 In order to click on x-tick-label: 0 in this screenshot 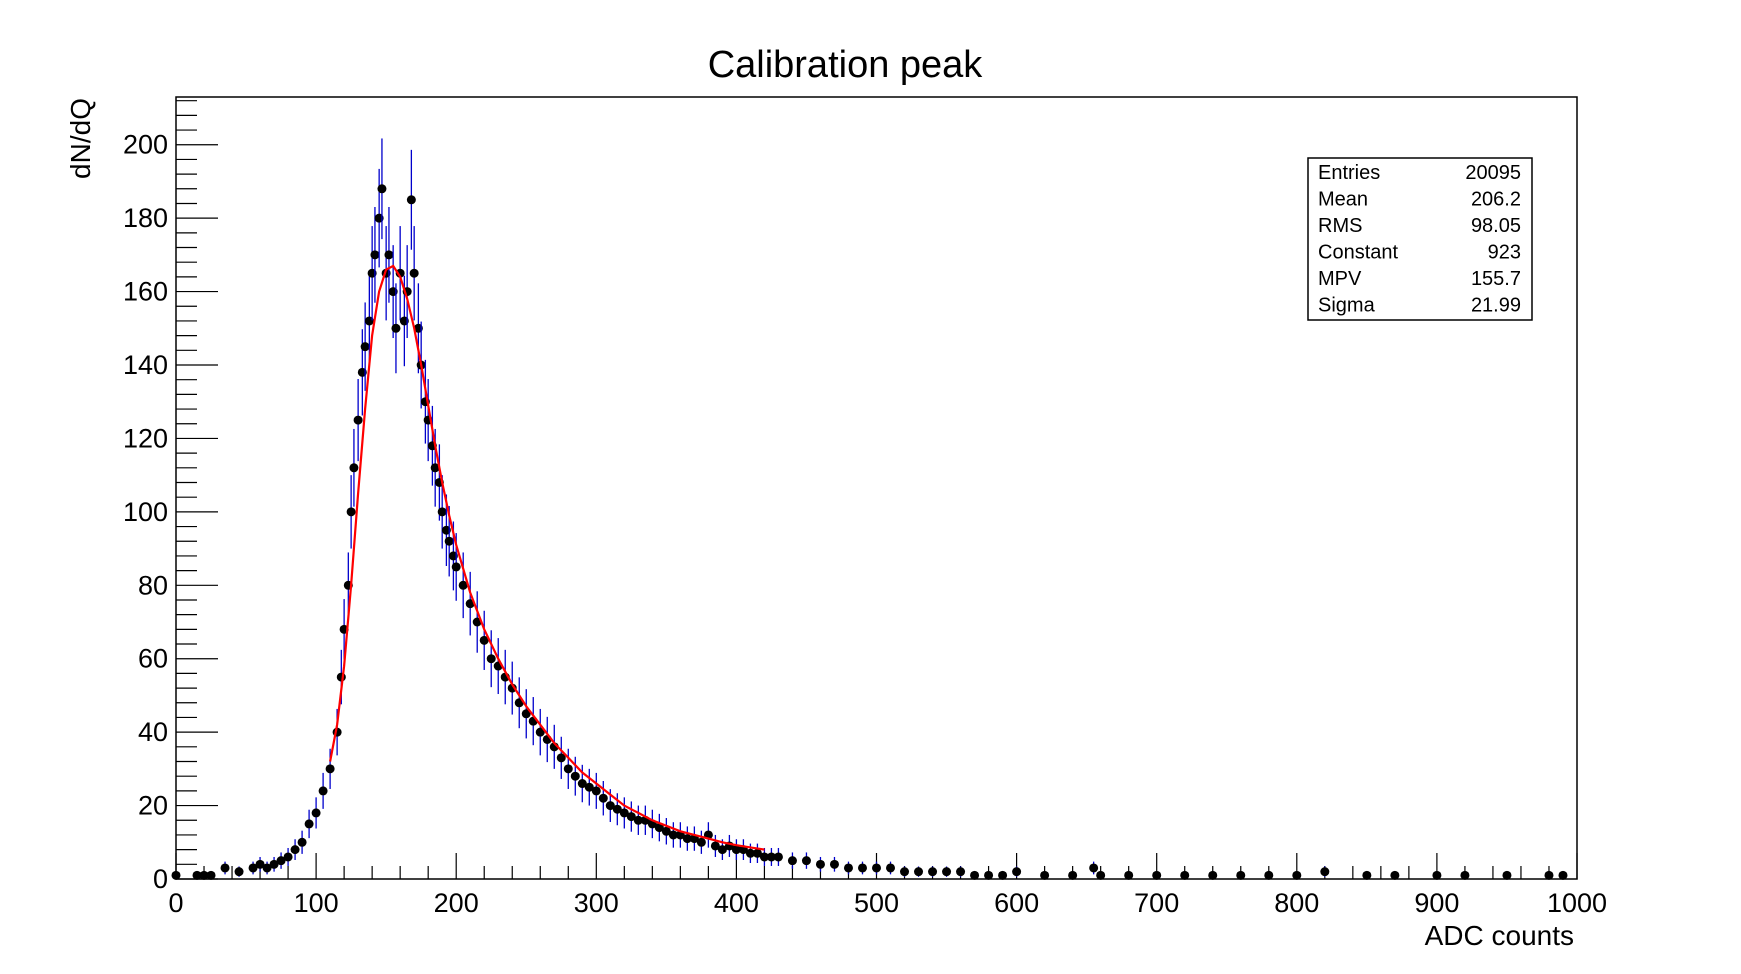, I will do `click(175, 903)`.